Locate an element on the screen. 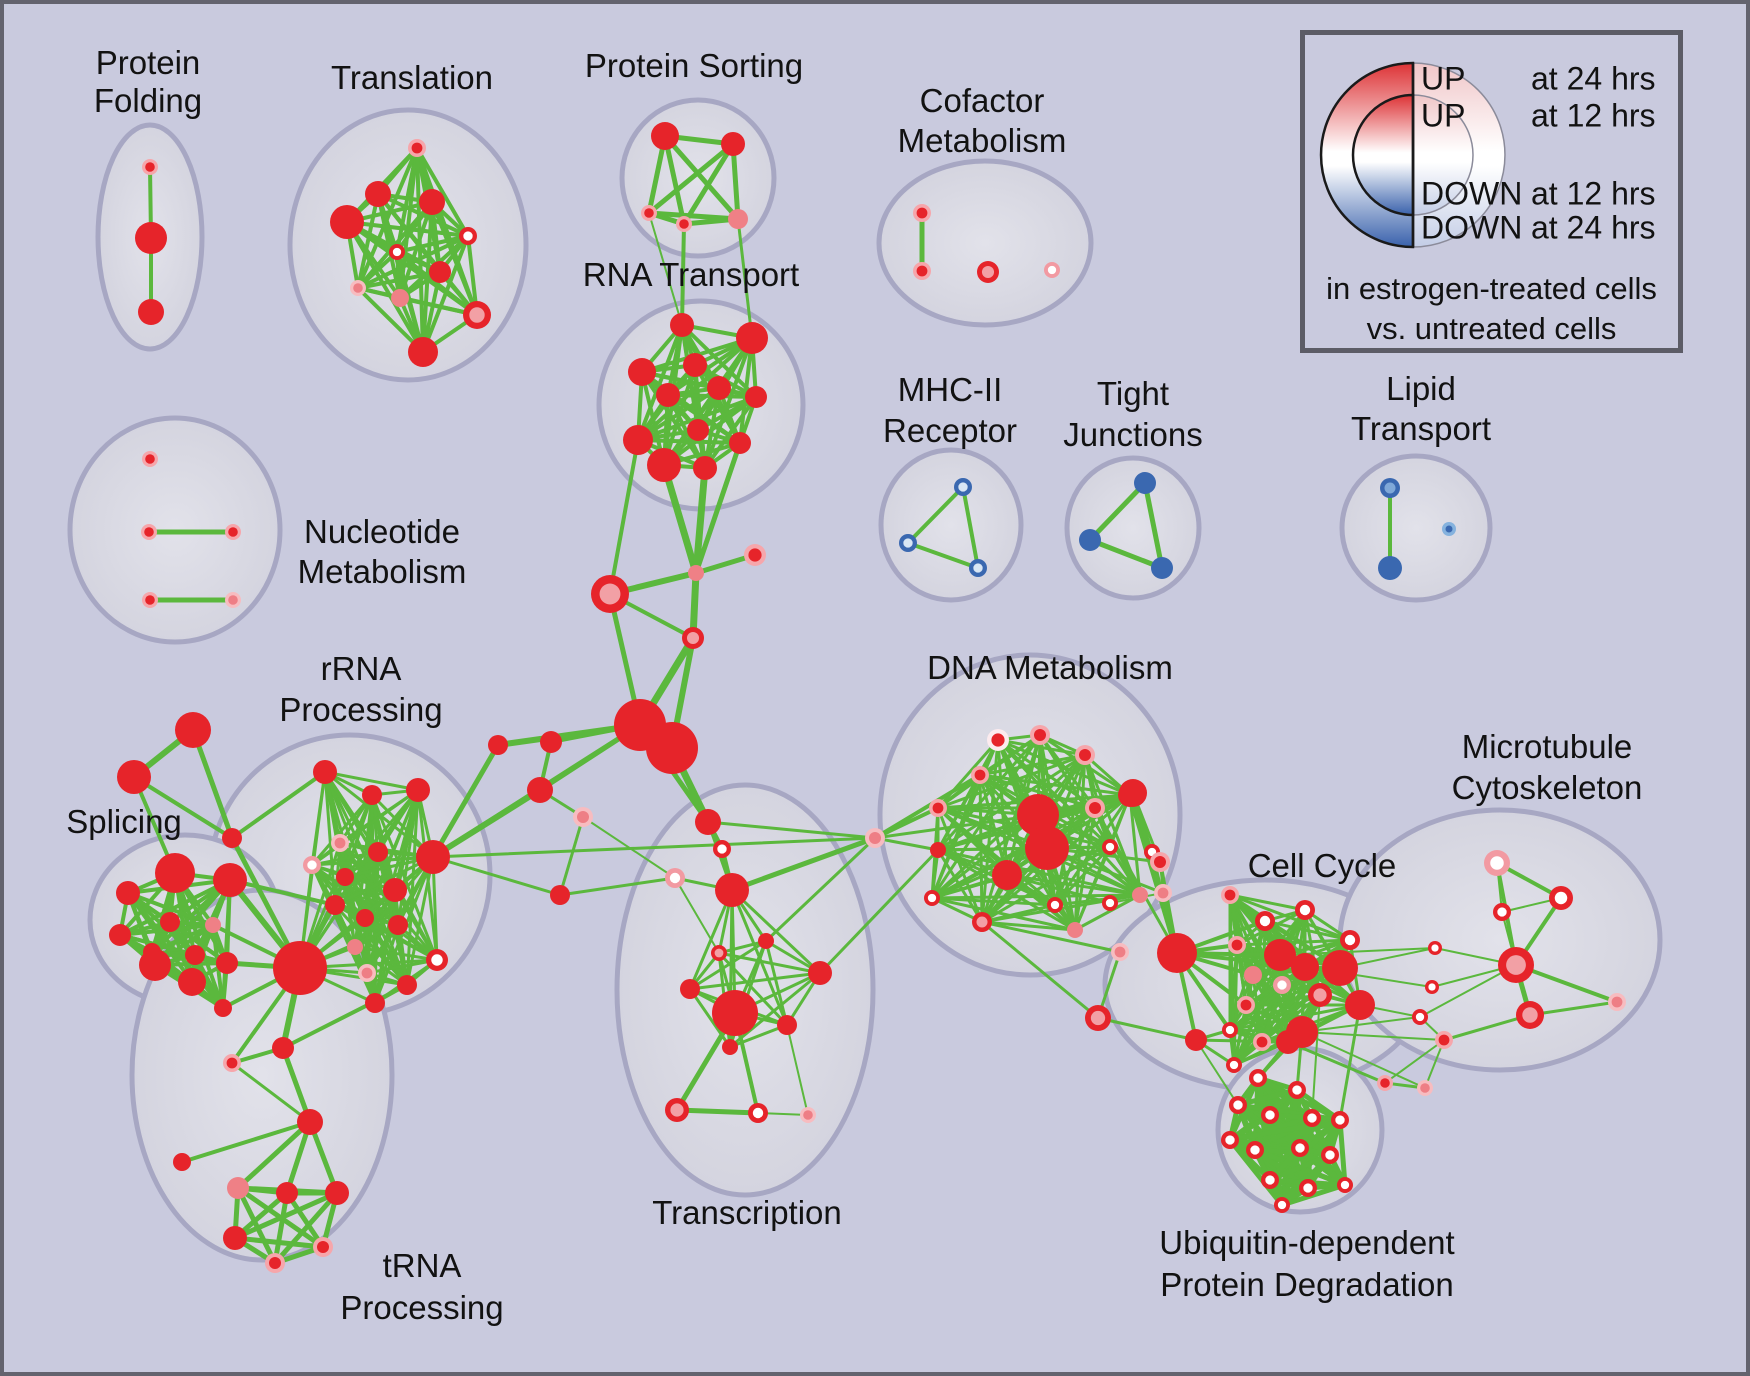 The image size is (1750, 1376). legend-updown-glyph is located at coordinates (1412, 155).